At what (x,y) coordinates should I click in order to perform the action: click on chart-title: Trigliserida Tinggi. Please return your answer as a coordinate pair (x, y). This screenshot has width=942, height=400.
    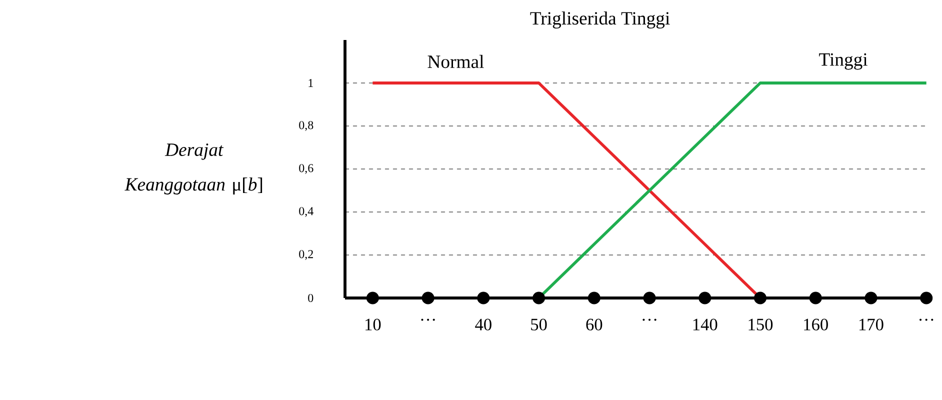
    Looking at the image, I should click on (600, 19).